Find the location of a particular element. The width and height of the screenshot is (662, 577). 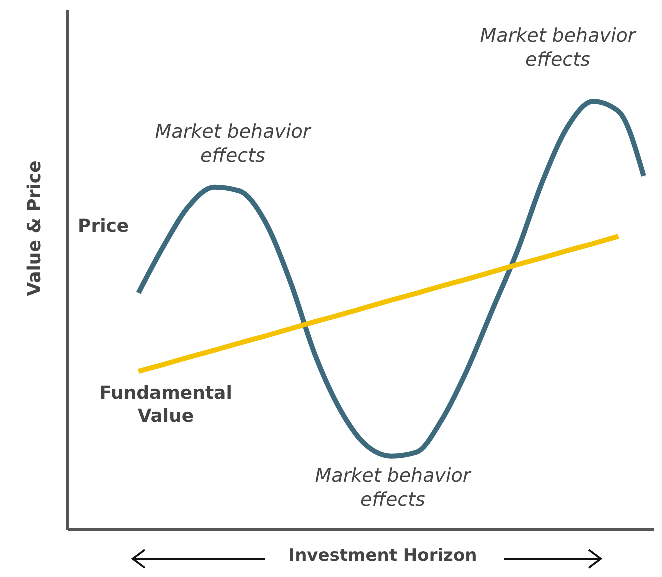

text: Fundamental Value is located at coordinates (166, 405).